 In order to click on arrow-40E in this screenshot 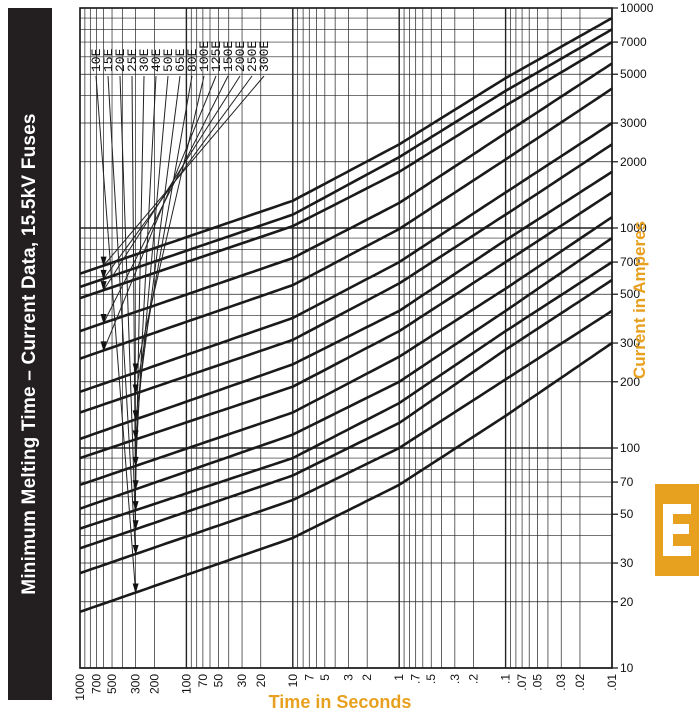, I will do `click(135, 461)`.